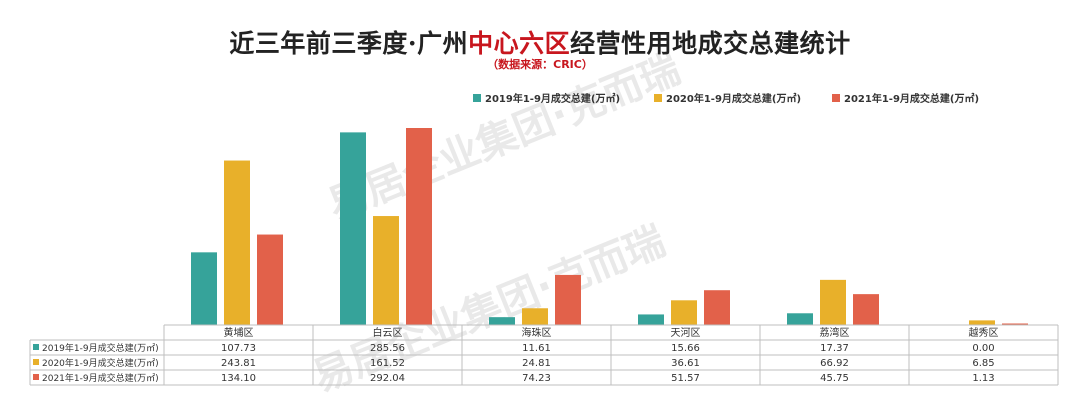 Image resolution: width=1080 pixels, height=401 pixels. Describe the element at coordinates (984, 332) in the screenshot. I see `category-label: 越秀区` at that location.